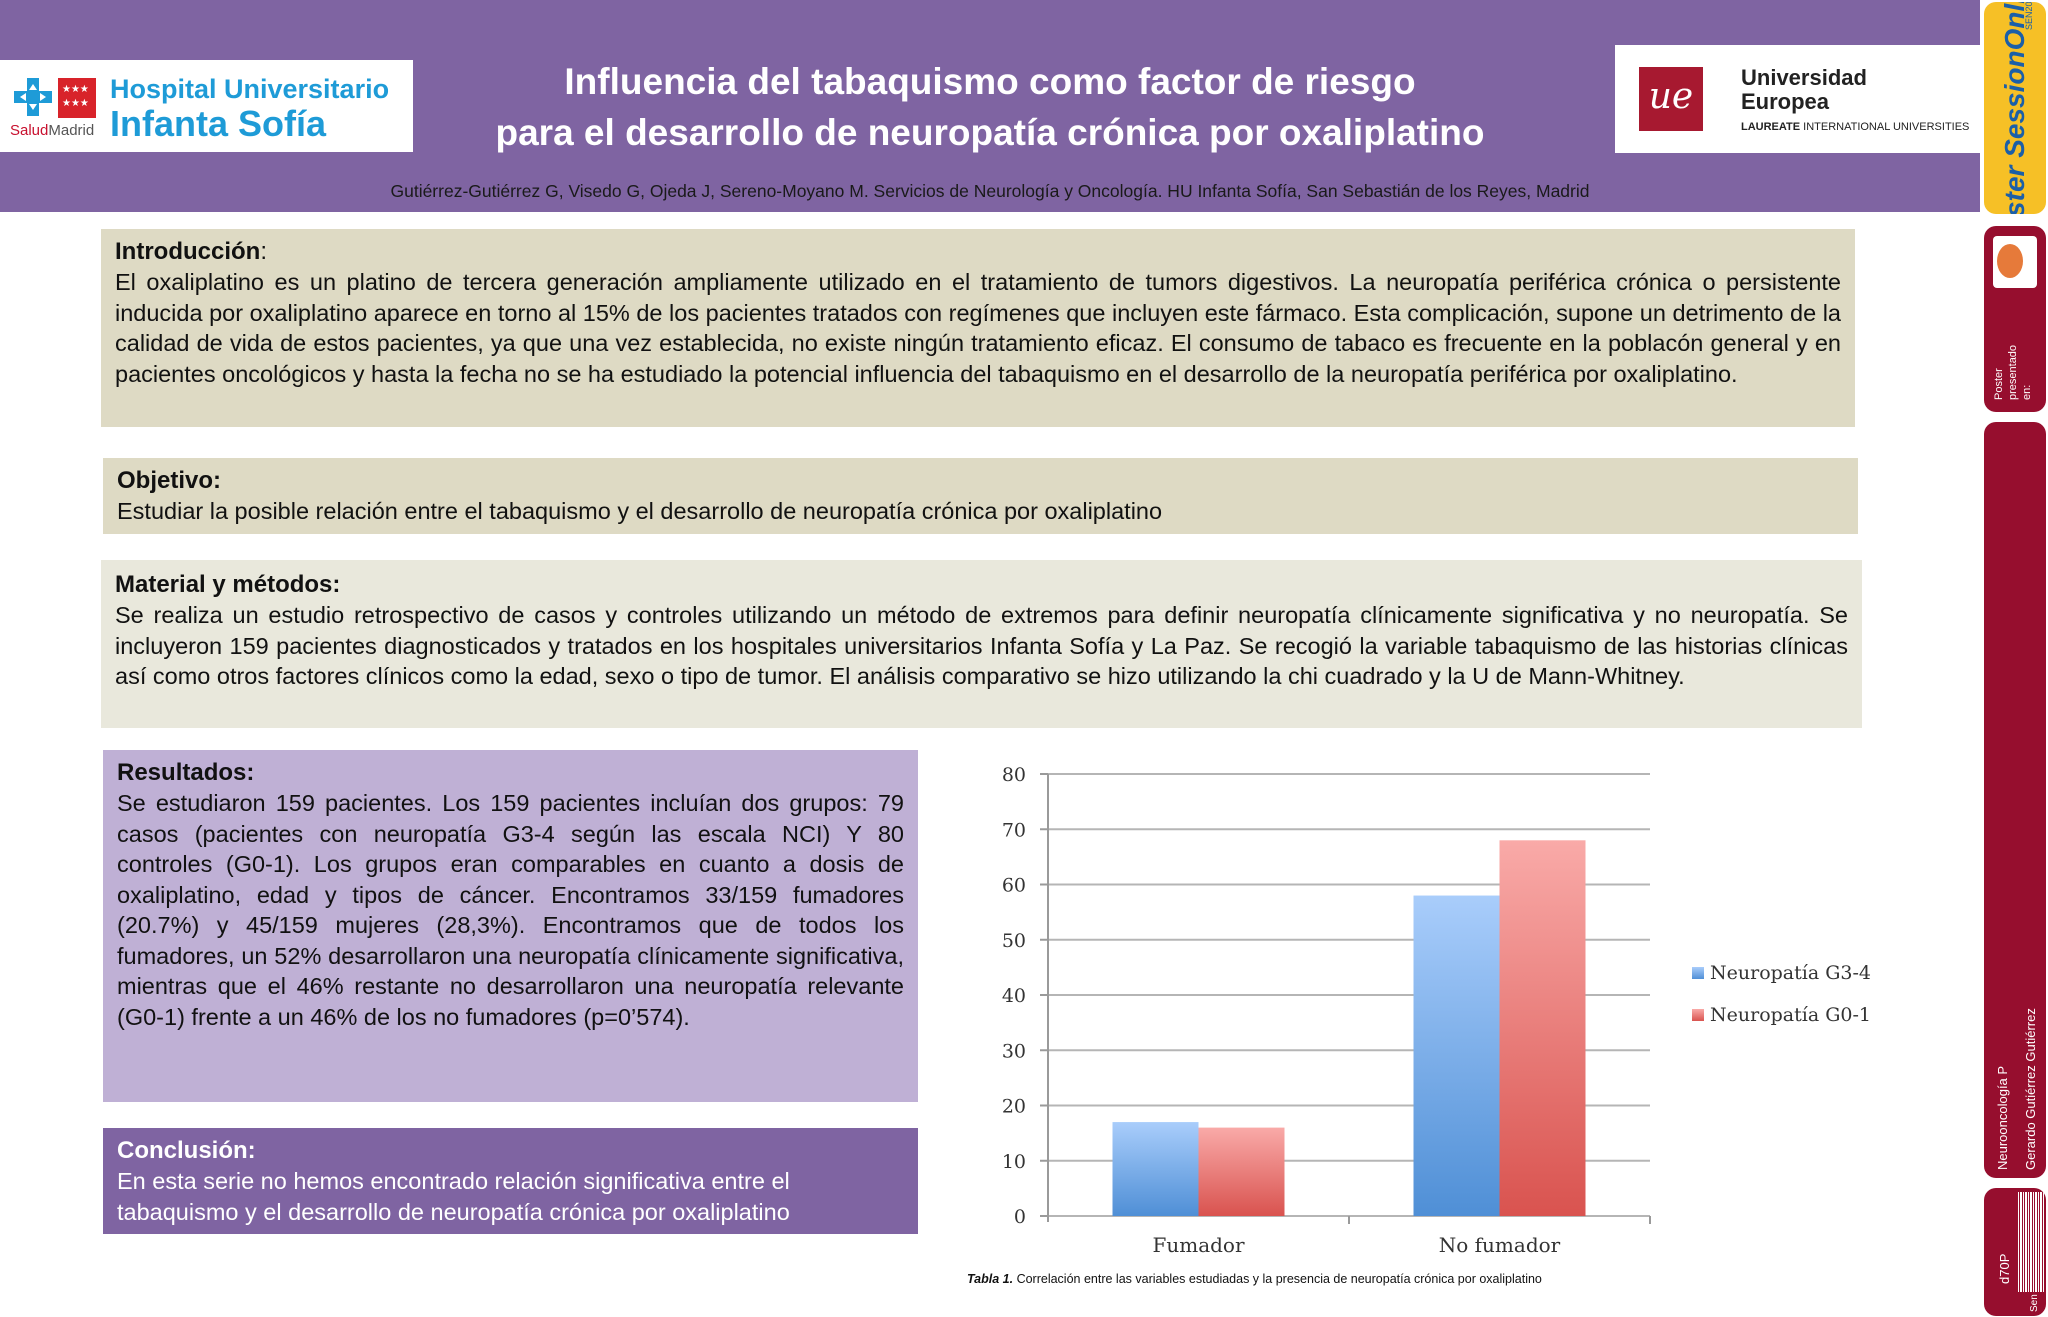  What do you see at coordinates (2015, 262) in the screenshot?
I see `congress-logo-icon` at bounding box center [2015, 262].